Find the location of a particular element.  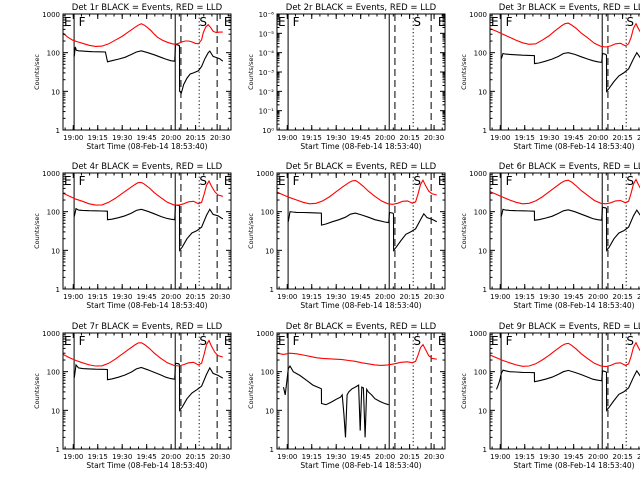

panel-title: Det 8r BLACK = Events, RED = LLD is located at coordinates (361, 327).